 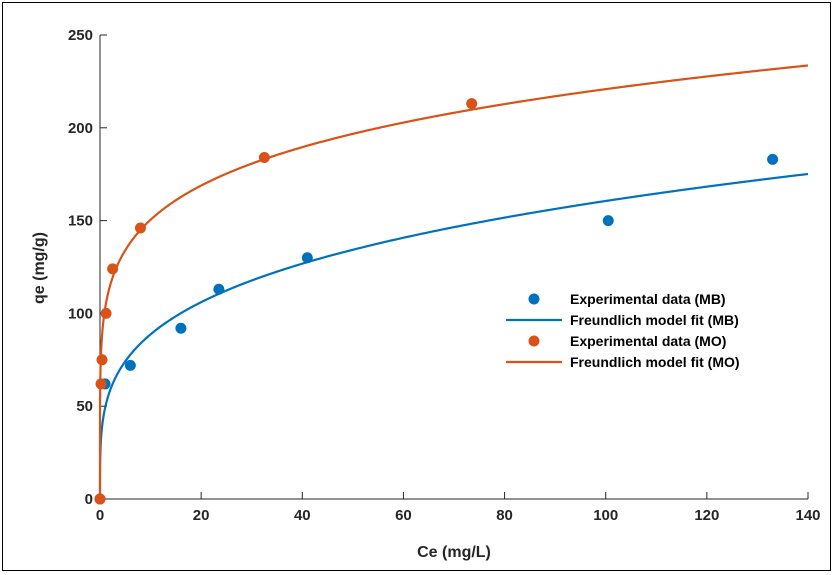 What do you see at coordinates (80, 35) in the screenshot?
I see `y-tick-label: 250` at bounding box center [80, 35].